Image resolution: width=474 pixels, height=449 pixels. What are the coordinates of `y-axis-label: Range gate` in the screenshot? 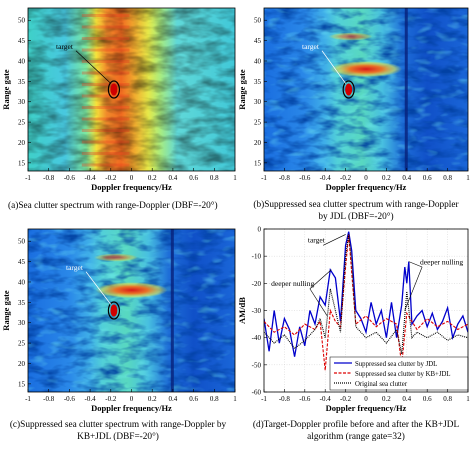 It's located at (242, 89).